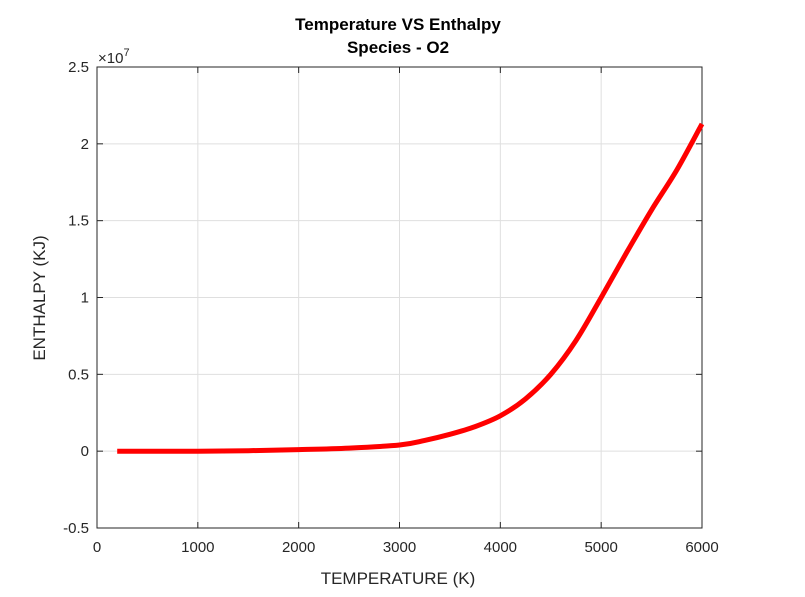 The width and height of the screenshot is (805, 597). I want to click on y-tick-label: 2.5, so click(78, 67).